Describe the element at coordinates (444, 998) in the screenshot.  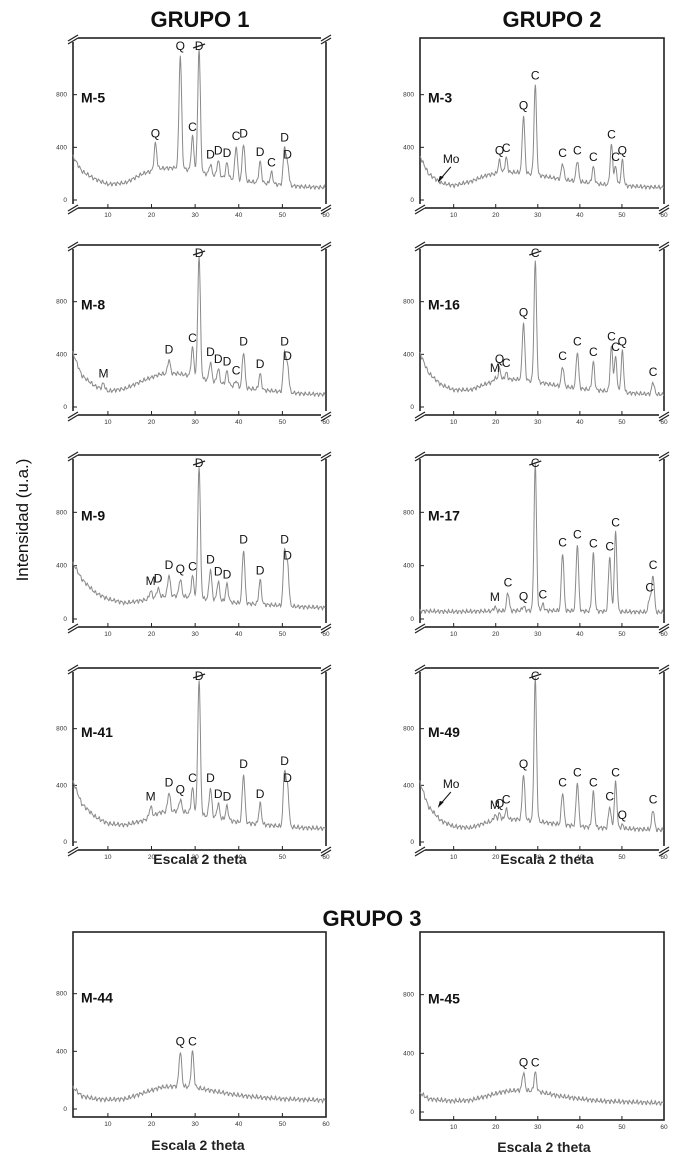
I see `sample-label: M-45` at that location.